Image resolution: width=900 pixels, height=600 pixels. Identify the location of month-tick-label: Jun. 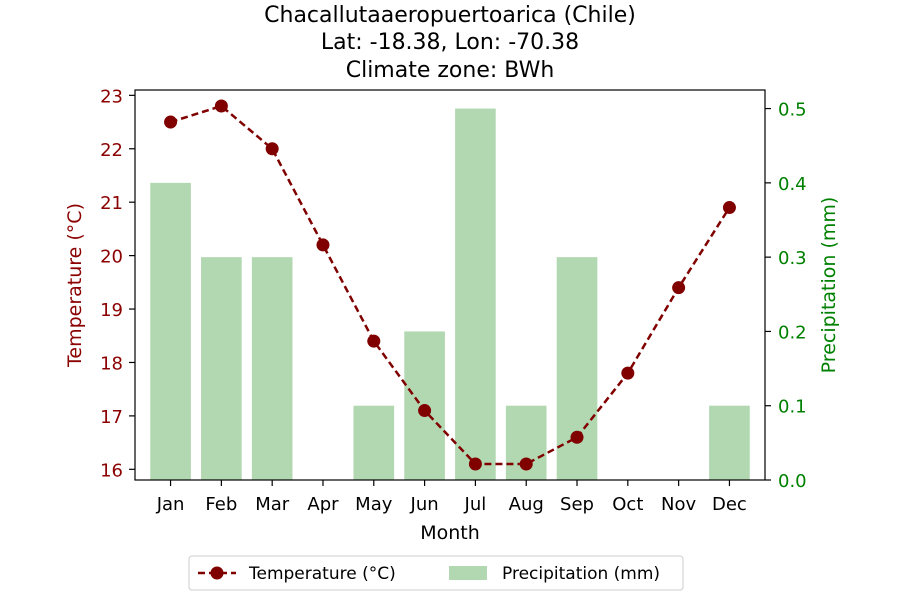
(424, 504).